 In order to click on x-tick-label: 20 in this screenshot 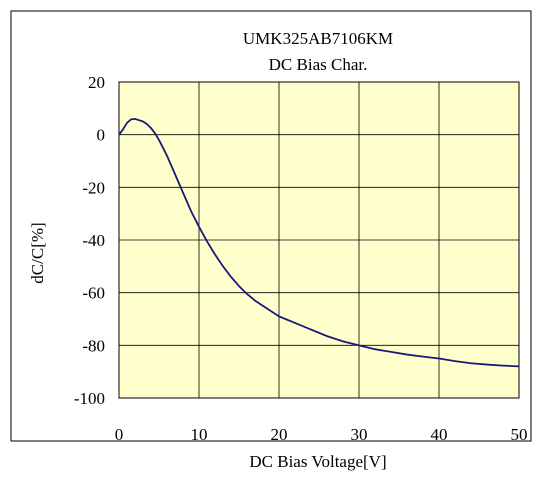, I will do `click(279, 434)`.